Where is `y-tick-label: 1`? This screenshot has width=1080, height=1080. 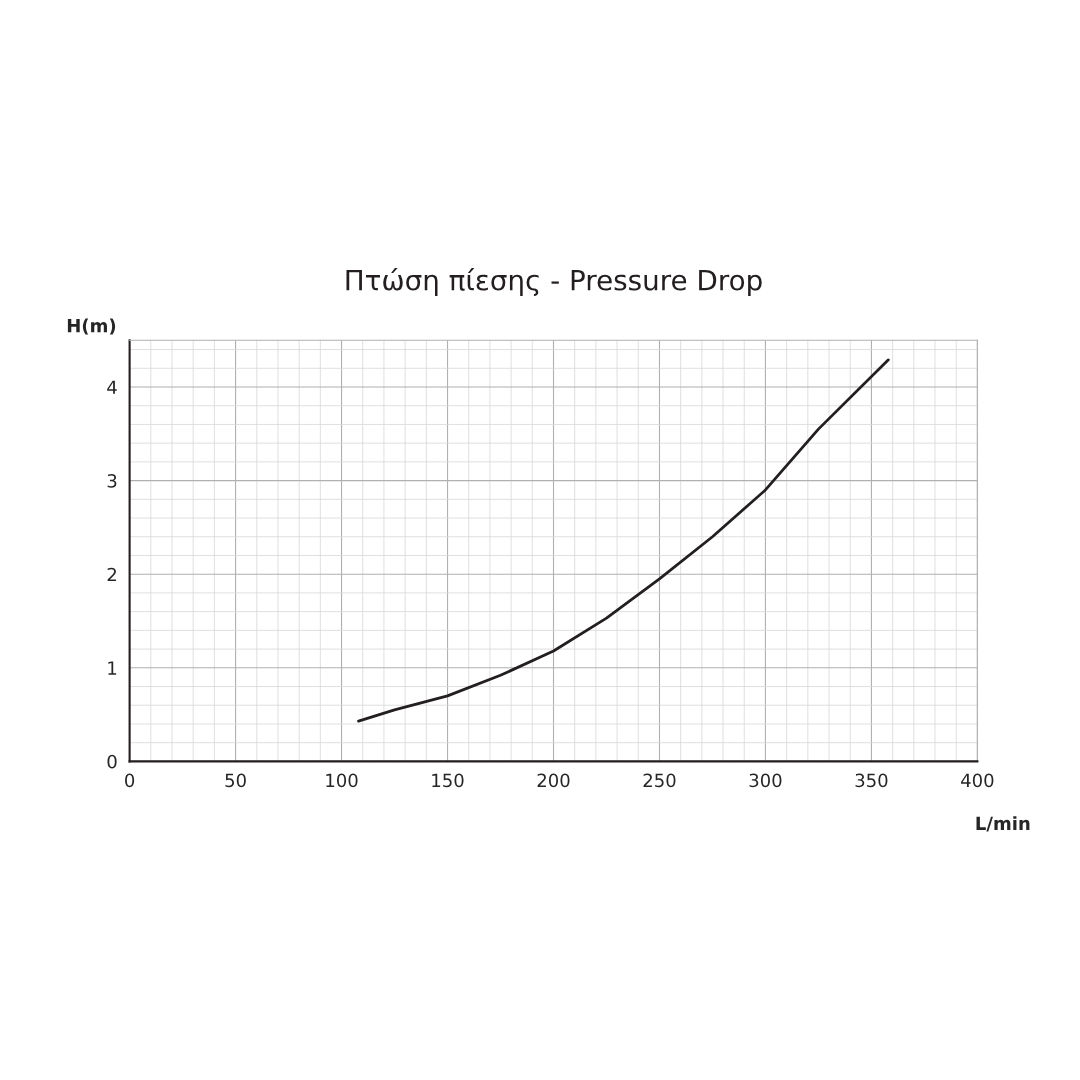 y-tick-label: 1 is located at coordinates (112, 668).